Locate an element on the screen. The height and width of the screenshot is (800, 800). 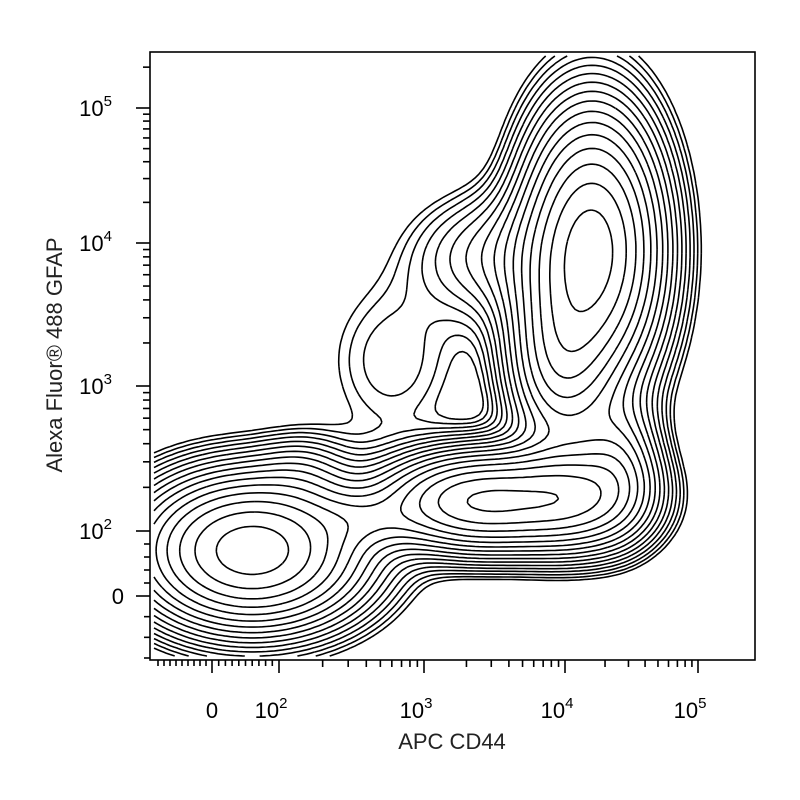
y-tick-label: 10³ is located at coordinates (95, 385).